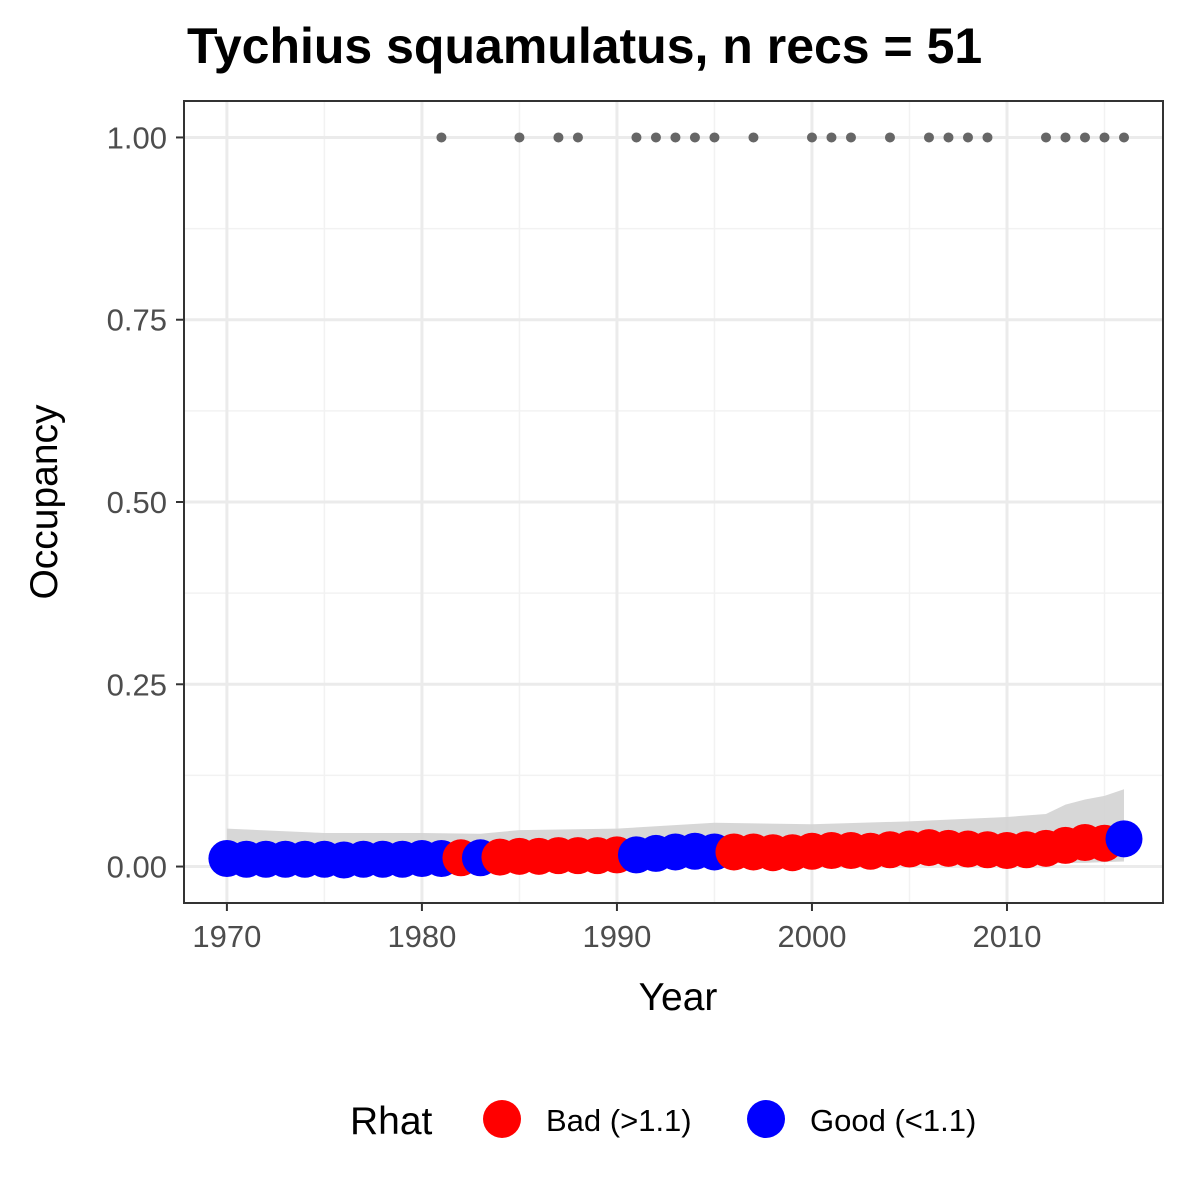 This screenshot has width=1200, height=1200. Describe the element at coordinates (678, 997) in the screenshot. I see `x-axis-title: Year` at that location.